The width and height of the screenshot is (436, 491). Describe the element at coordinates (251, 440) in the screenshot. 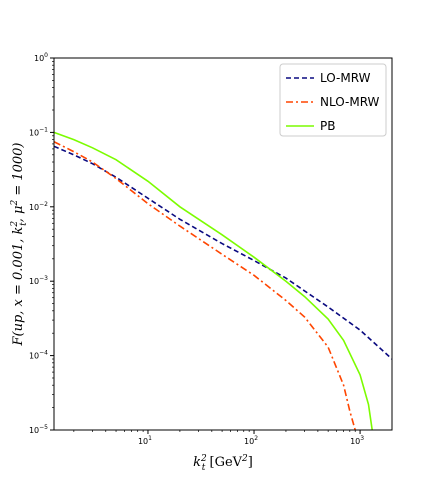

I see `x-tick-label: 10²` at that location.